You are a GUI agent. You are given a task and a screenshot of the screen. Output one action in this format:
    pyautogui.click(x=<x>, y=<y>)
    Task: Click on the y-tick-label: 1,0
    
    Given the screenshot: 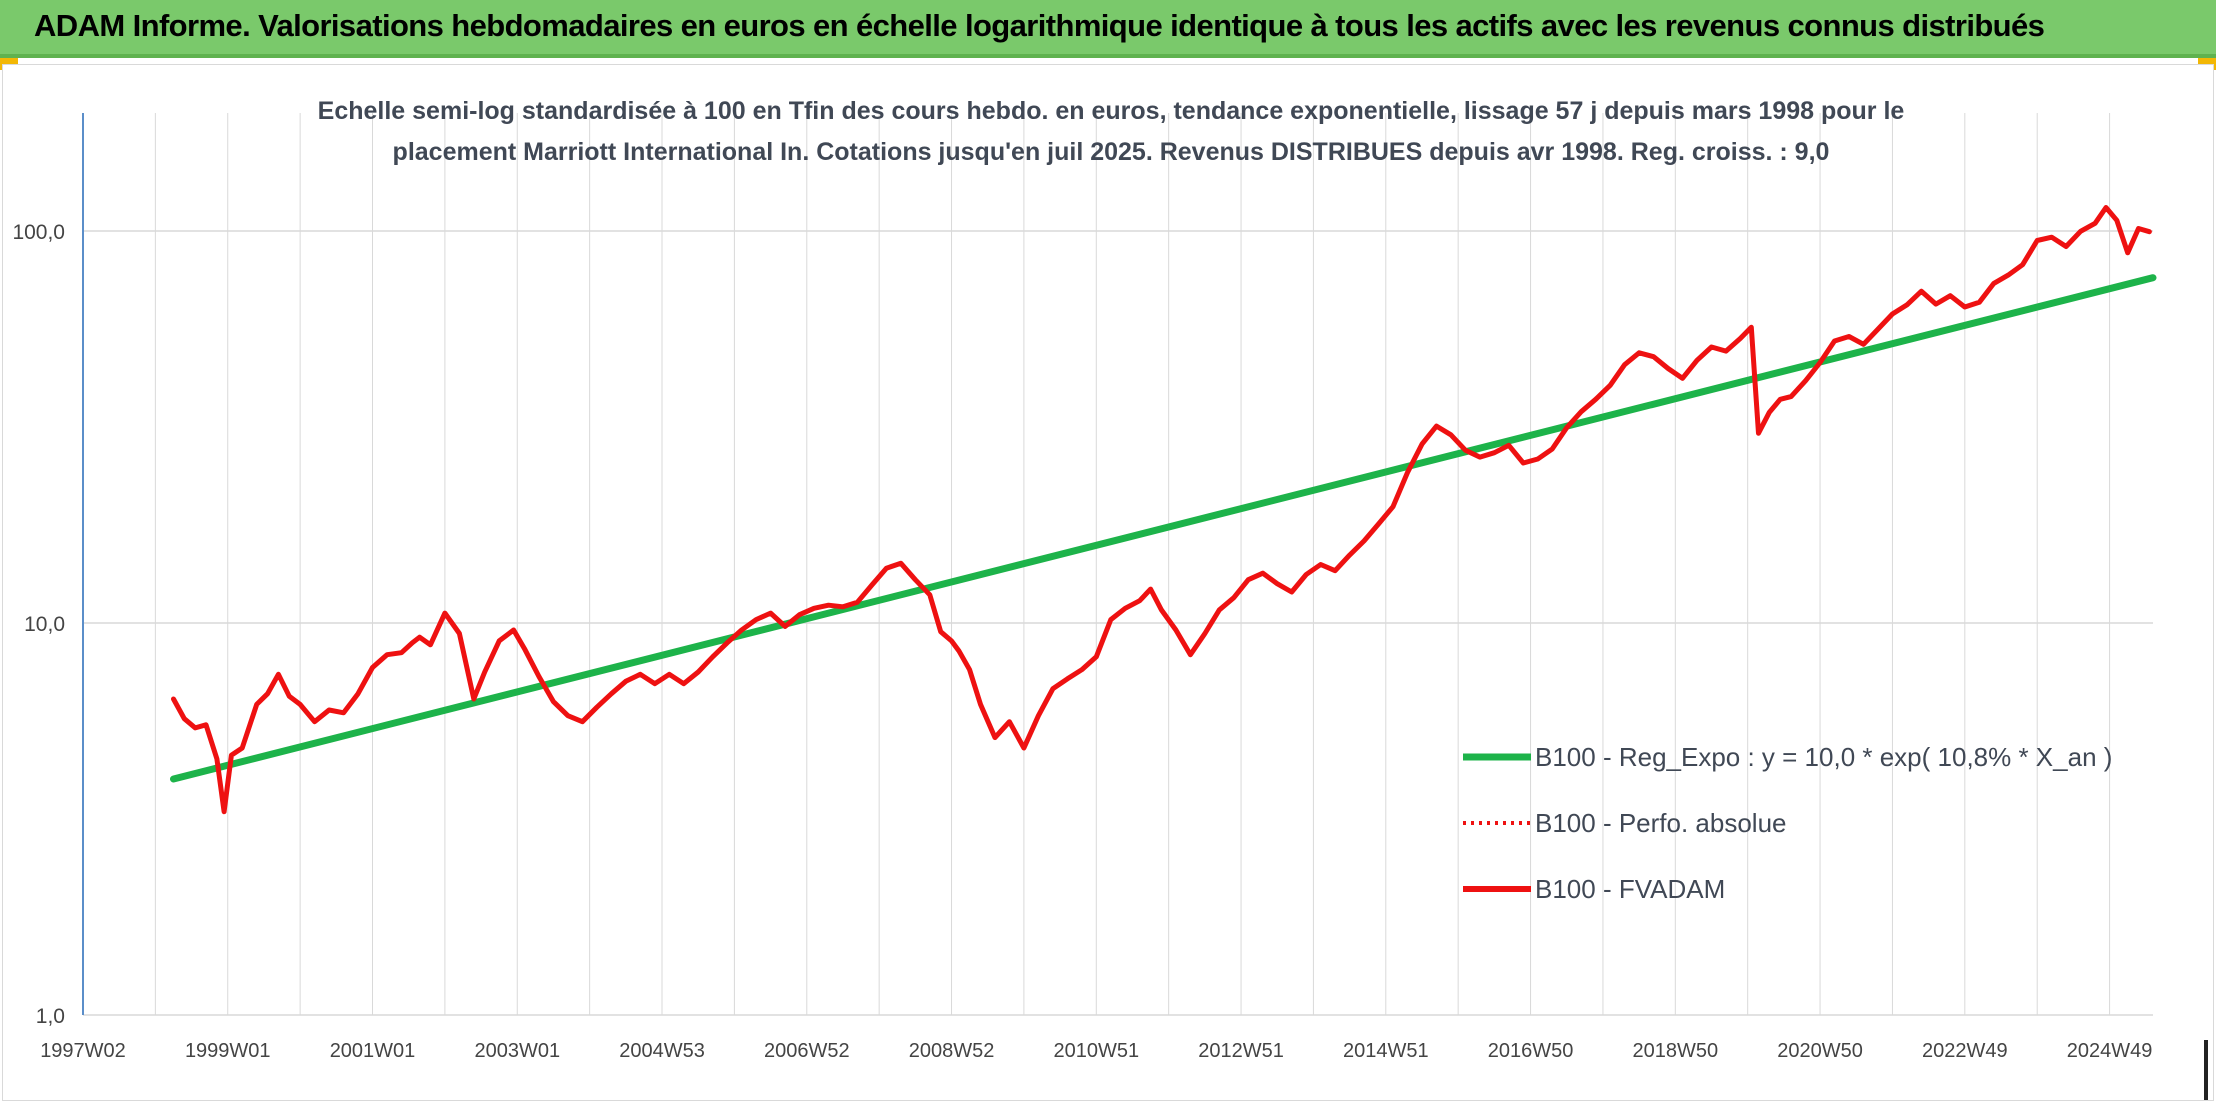 What is the action you would take?
    pyautogui.click(x=50, y=1016)
    